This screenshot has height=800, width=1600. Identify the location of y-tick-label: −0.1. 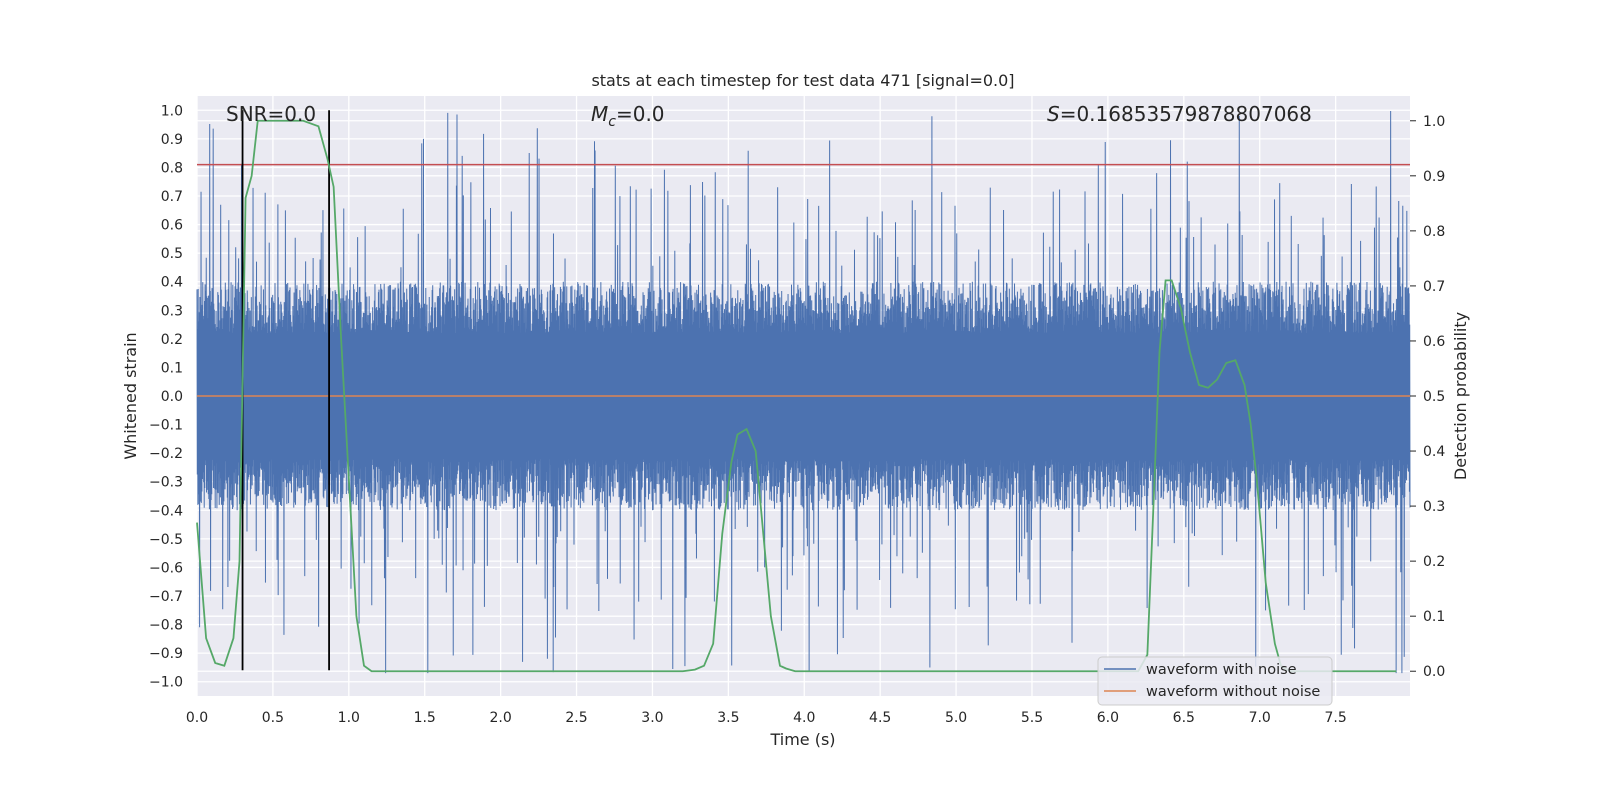
(166, 426).